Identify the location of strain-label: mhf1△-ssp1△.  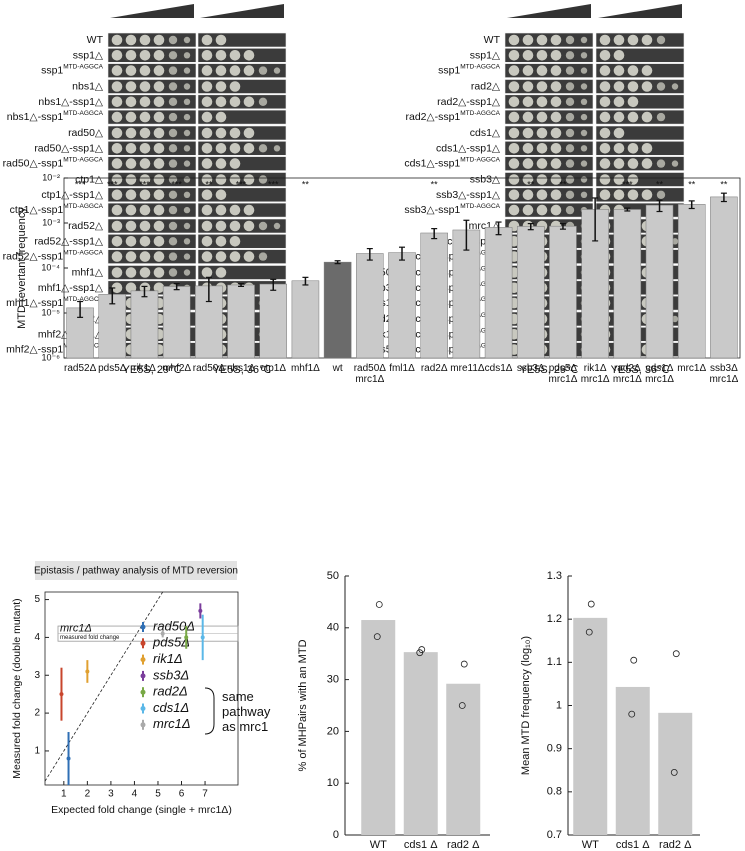
(71, 288).